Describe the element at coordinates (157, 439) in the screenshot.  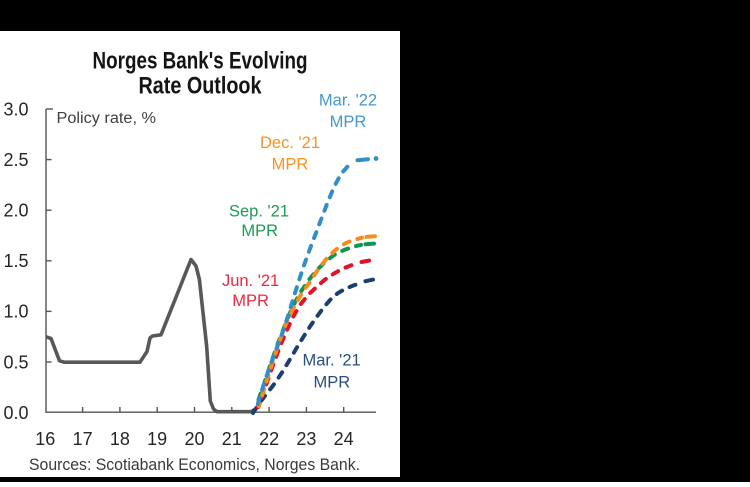
I see `svg-text: 19` at that location.